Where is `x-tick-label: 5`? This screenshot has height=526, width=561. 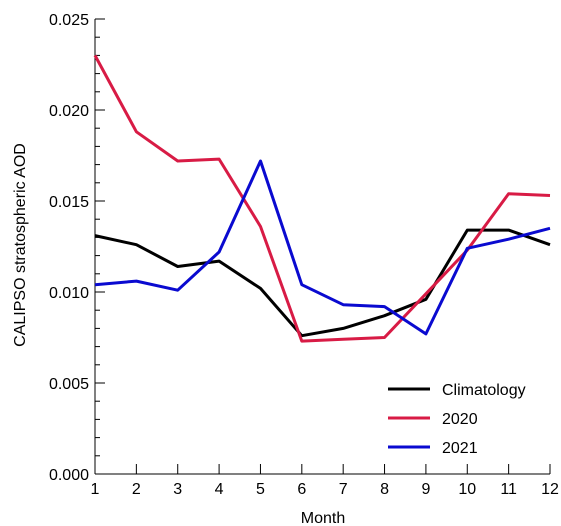 x-tick-label: 5 is located at coordinates (260, 489).